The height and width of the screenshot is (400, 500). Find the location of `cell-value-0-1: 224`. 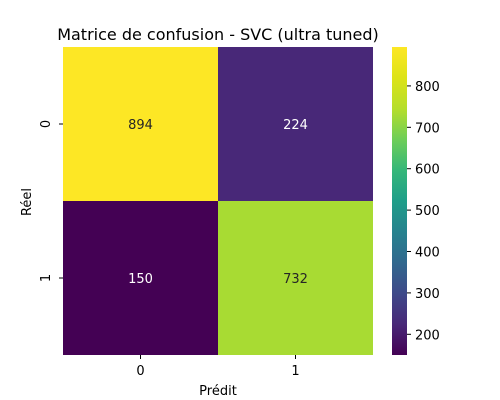

cell-value-0-1: 224 is located at coordinates (295, 125).